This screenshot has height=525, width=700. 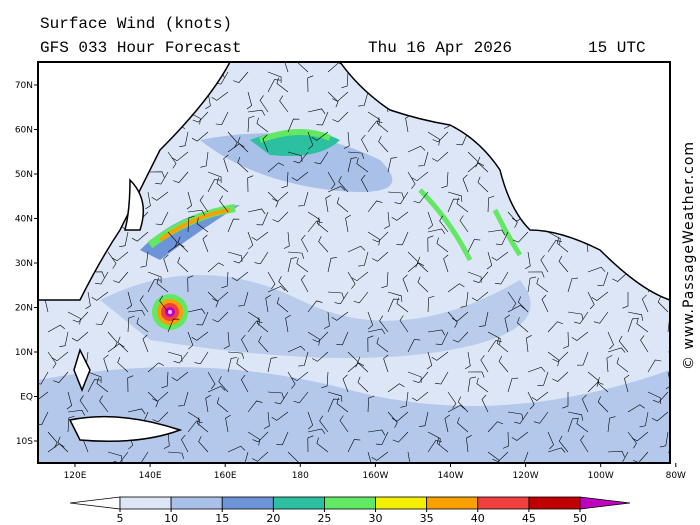 I want to click on lon-label: 160E, so click(x=225, y=476).